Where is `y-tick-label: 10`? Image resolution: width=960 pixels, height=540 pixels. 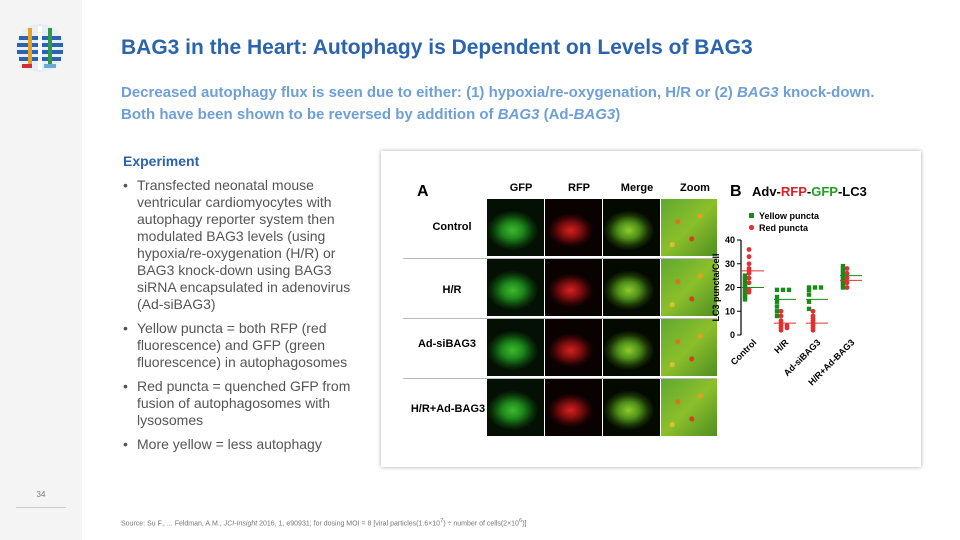 y-tick-label: 10 is located at coordinates (730, 311).